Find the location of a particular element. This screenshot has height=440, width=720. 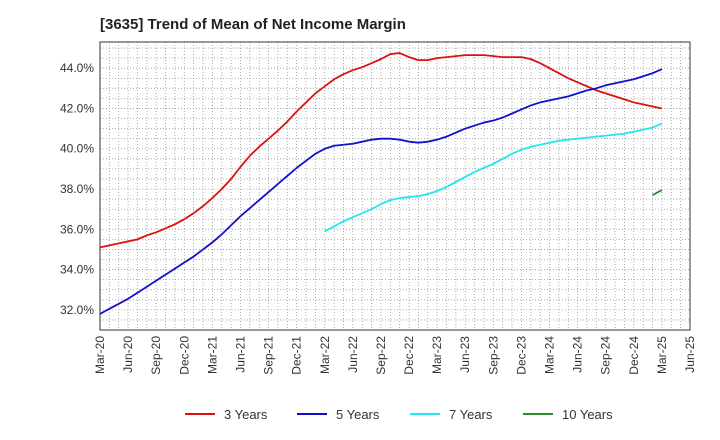

y-tick-label: 32.0% is located at coordinates (77, 310).